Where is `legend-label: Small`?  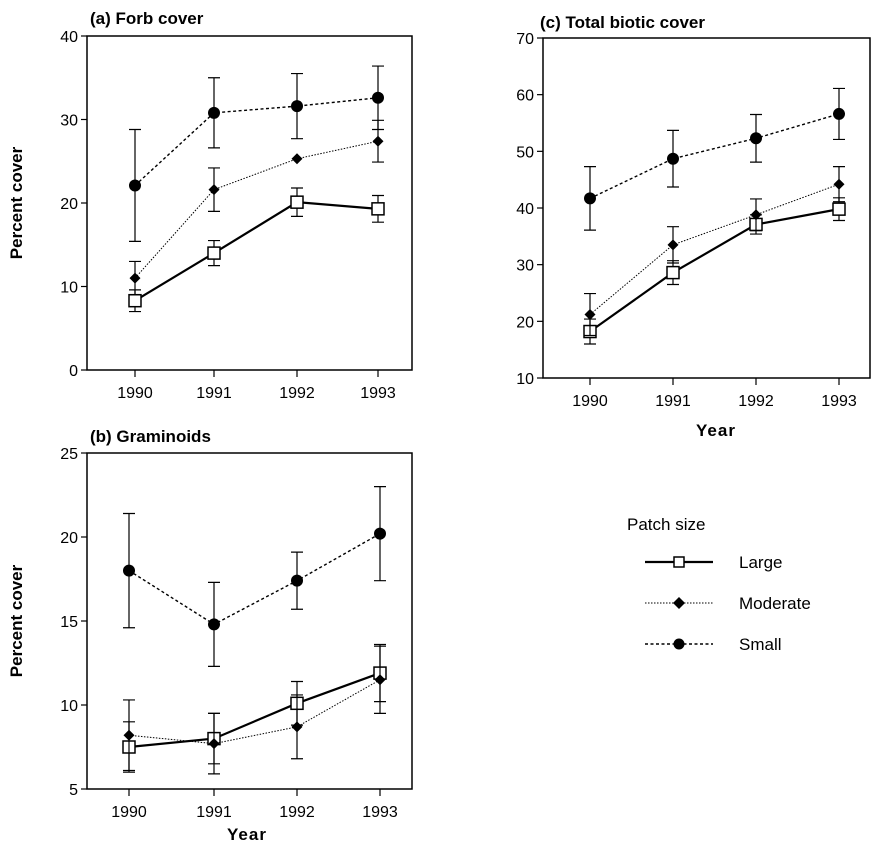
legend-label: Small is located at coordinates (760, 644).